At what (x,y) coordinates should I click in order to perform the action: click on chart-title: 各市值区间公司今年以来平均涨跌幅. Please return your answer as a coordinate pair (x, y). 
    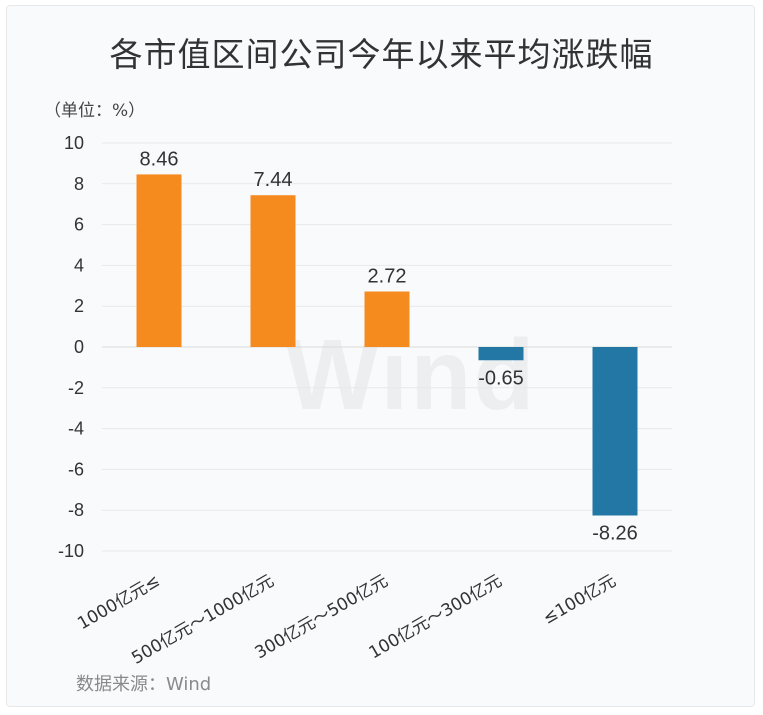
    Looking at the image, I should click on (381, 54).